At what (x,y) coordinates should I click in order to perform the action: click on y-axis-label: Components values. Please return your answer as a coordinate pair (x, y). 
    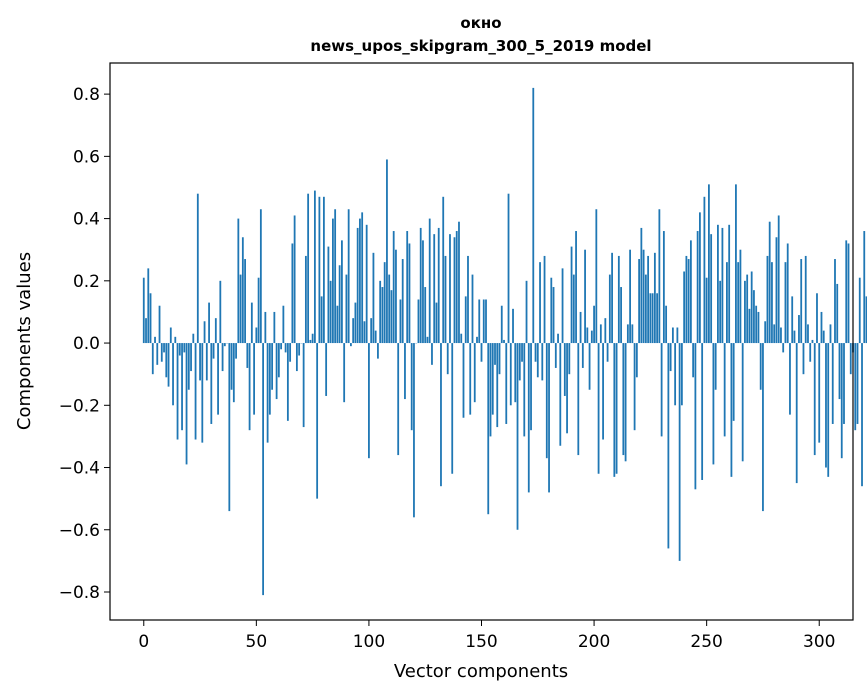
    Looking at the image, I should click on (24, 341).